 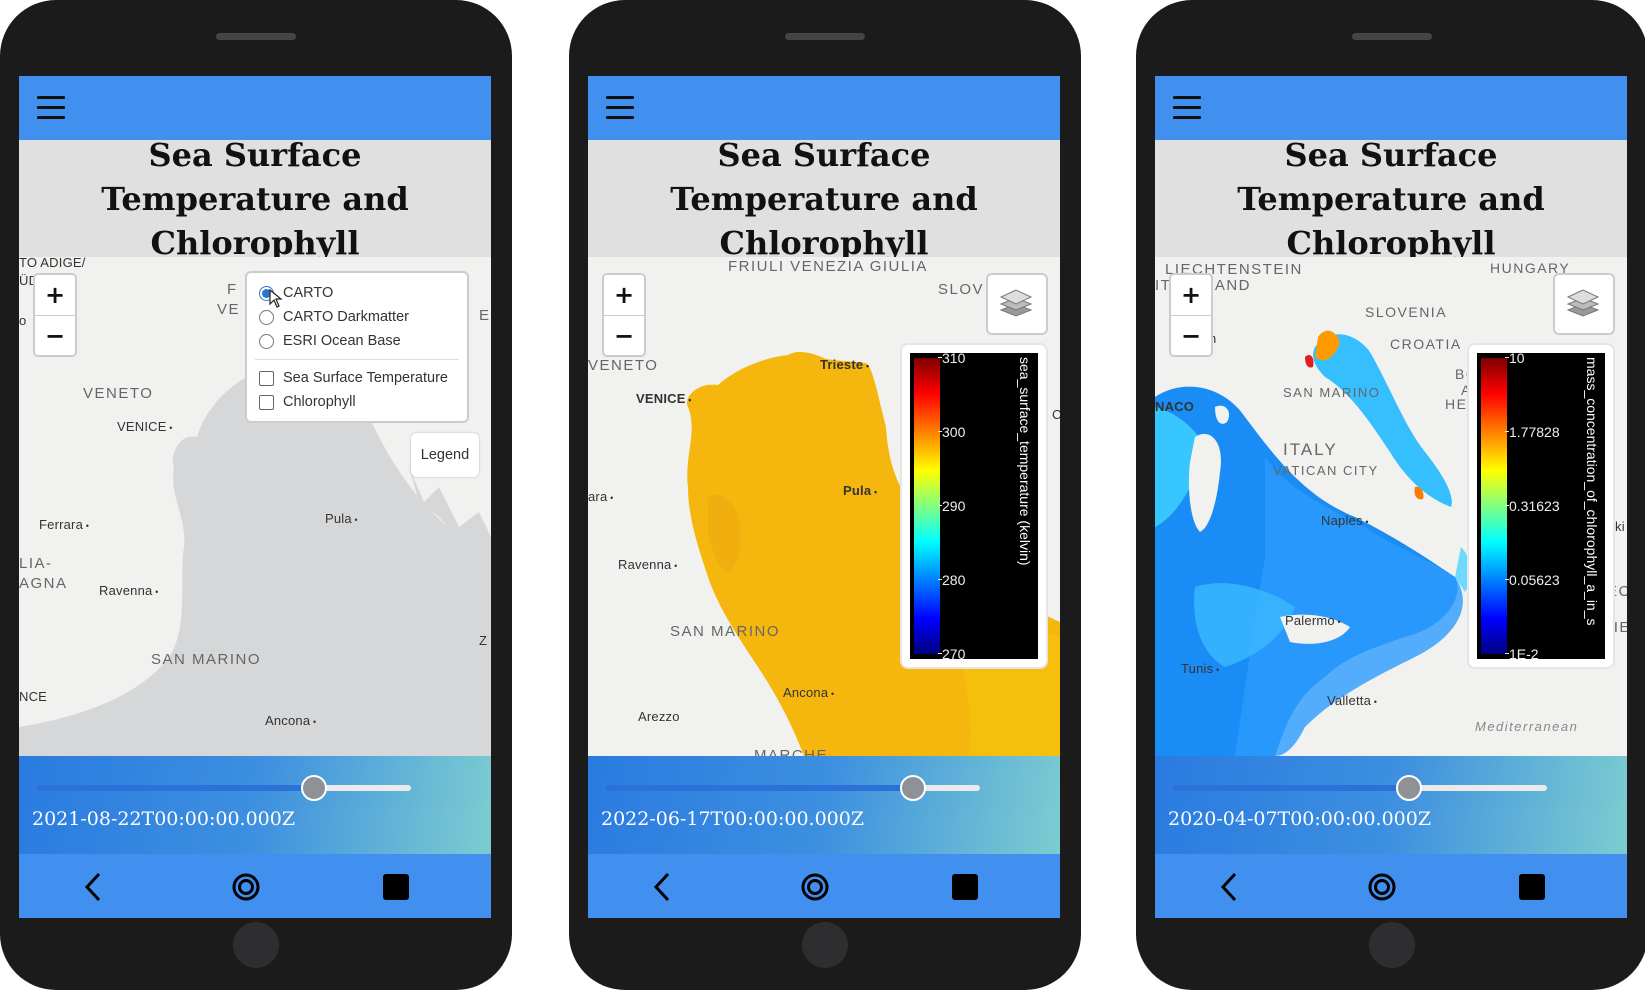 I want to click on chlorophyll-overlay, so click(x=1313, y=543).